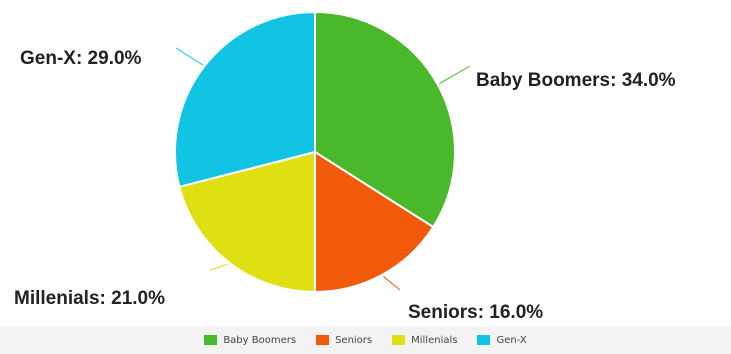 The height and width of the screenshot is (354, 731). I want to click on legend-item-seniors: Seniors, so click(344, 340).